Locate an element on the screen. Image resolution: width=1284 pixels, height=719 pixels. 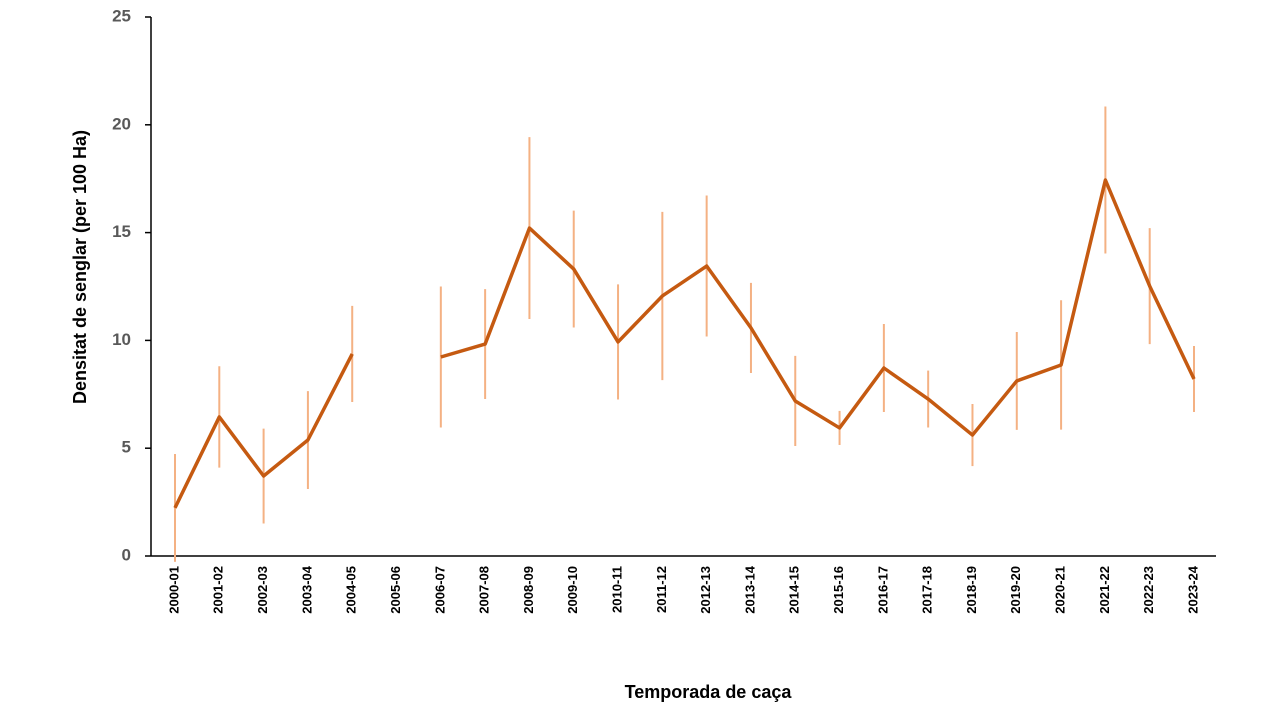
y-axis-title: Densitat de senglar (per 100 Ha) is located at coordinates (80, 267).